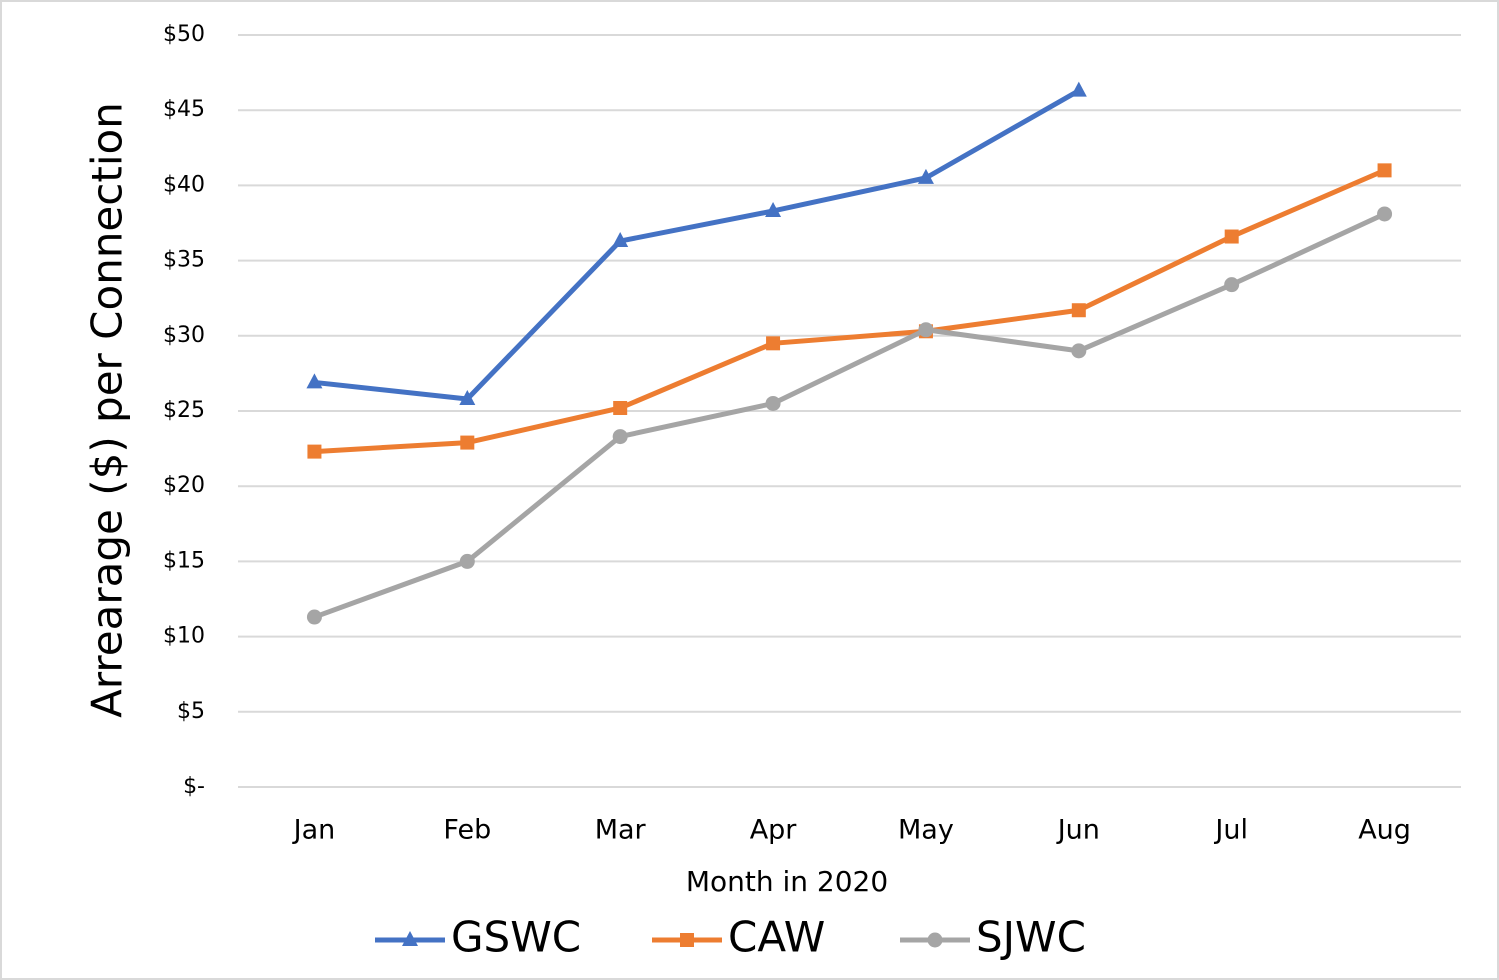 The height and width of the screenshot is (980, 1499). What do you see at coordinates (467, 830) in the screenshot?
I see `x-tick-label: Feb` at bounding box center [467, 830].